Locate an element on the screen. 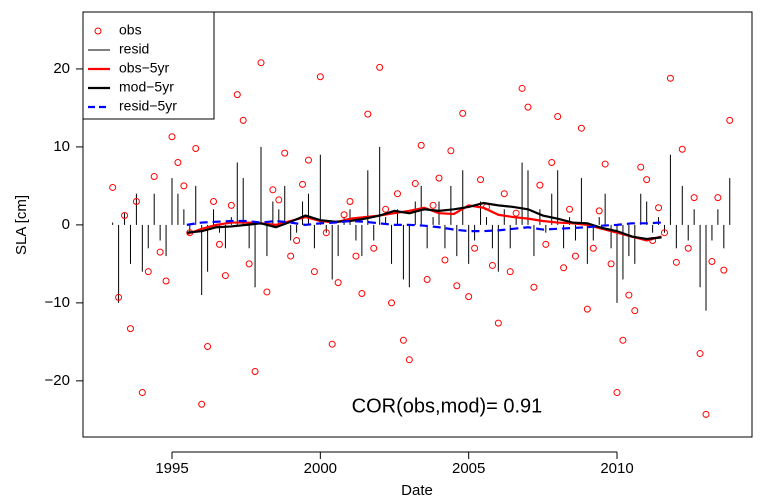 The width and height of the screenshot is (763, 503). annotation: COR(obs,mod)= 0.91 is located at coordinates (447, 406).